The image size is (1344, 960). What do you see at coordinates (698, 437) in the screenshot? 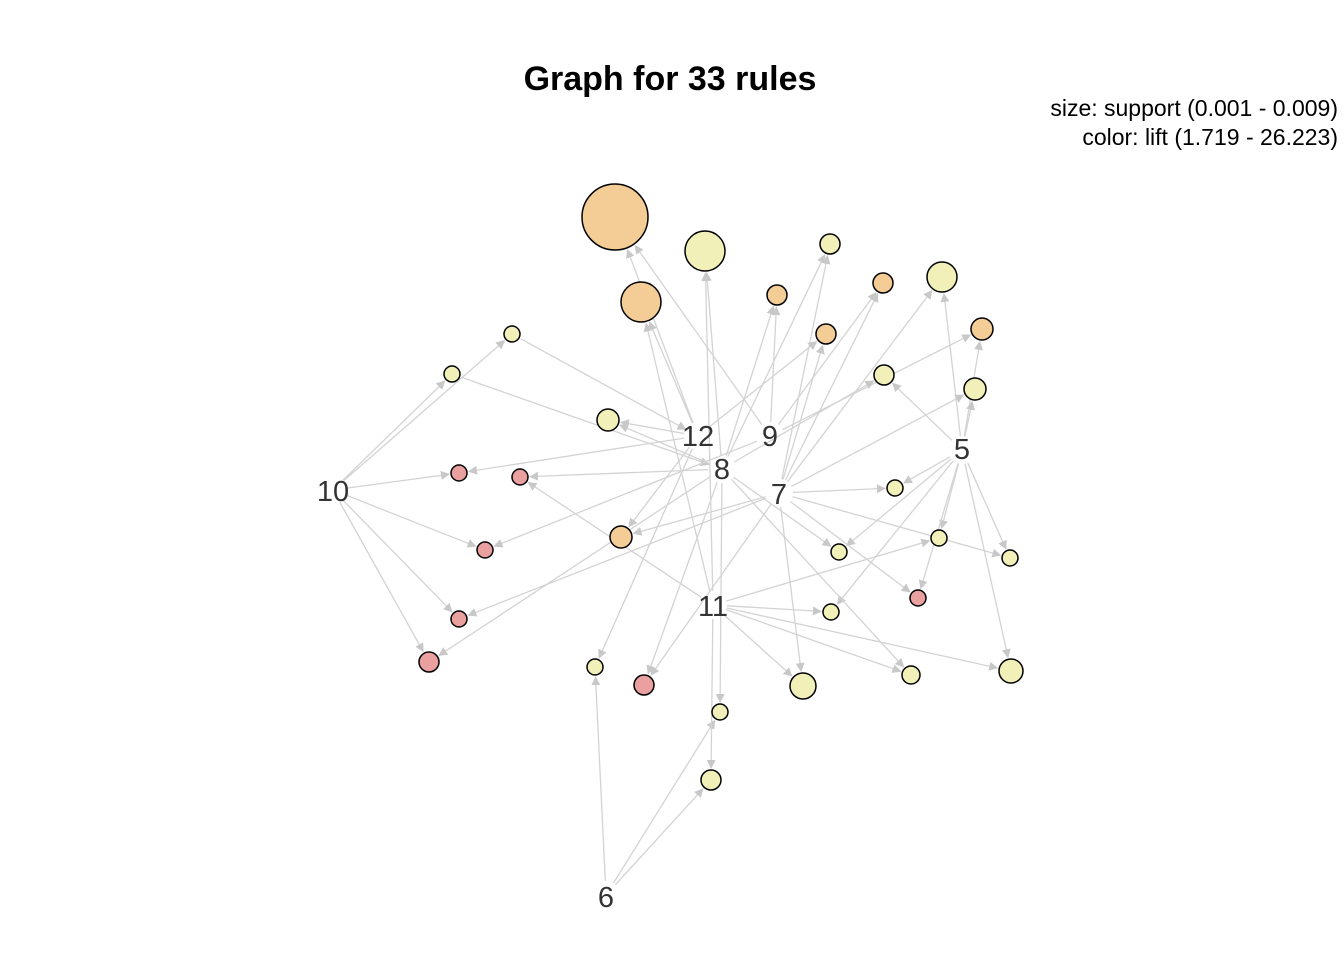
I see `item-label: 12` at bounding box center [698, 437].